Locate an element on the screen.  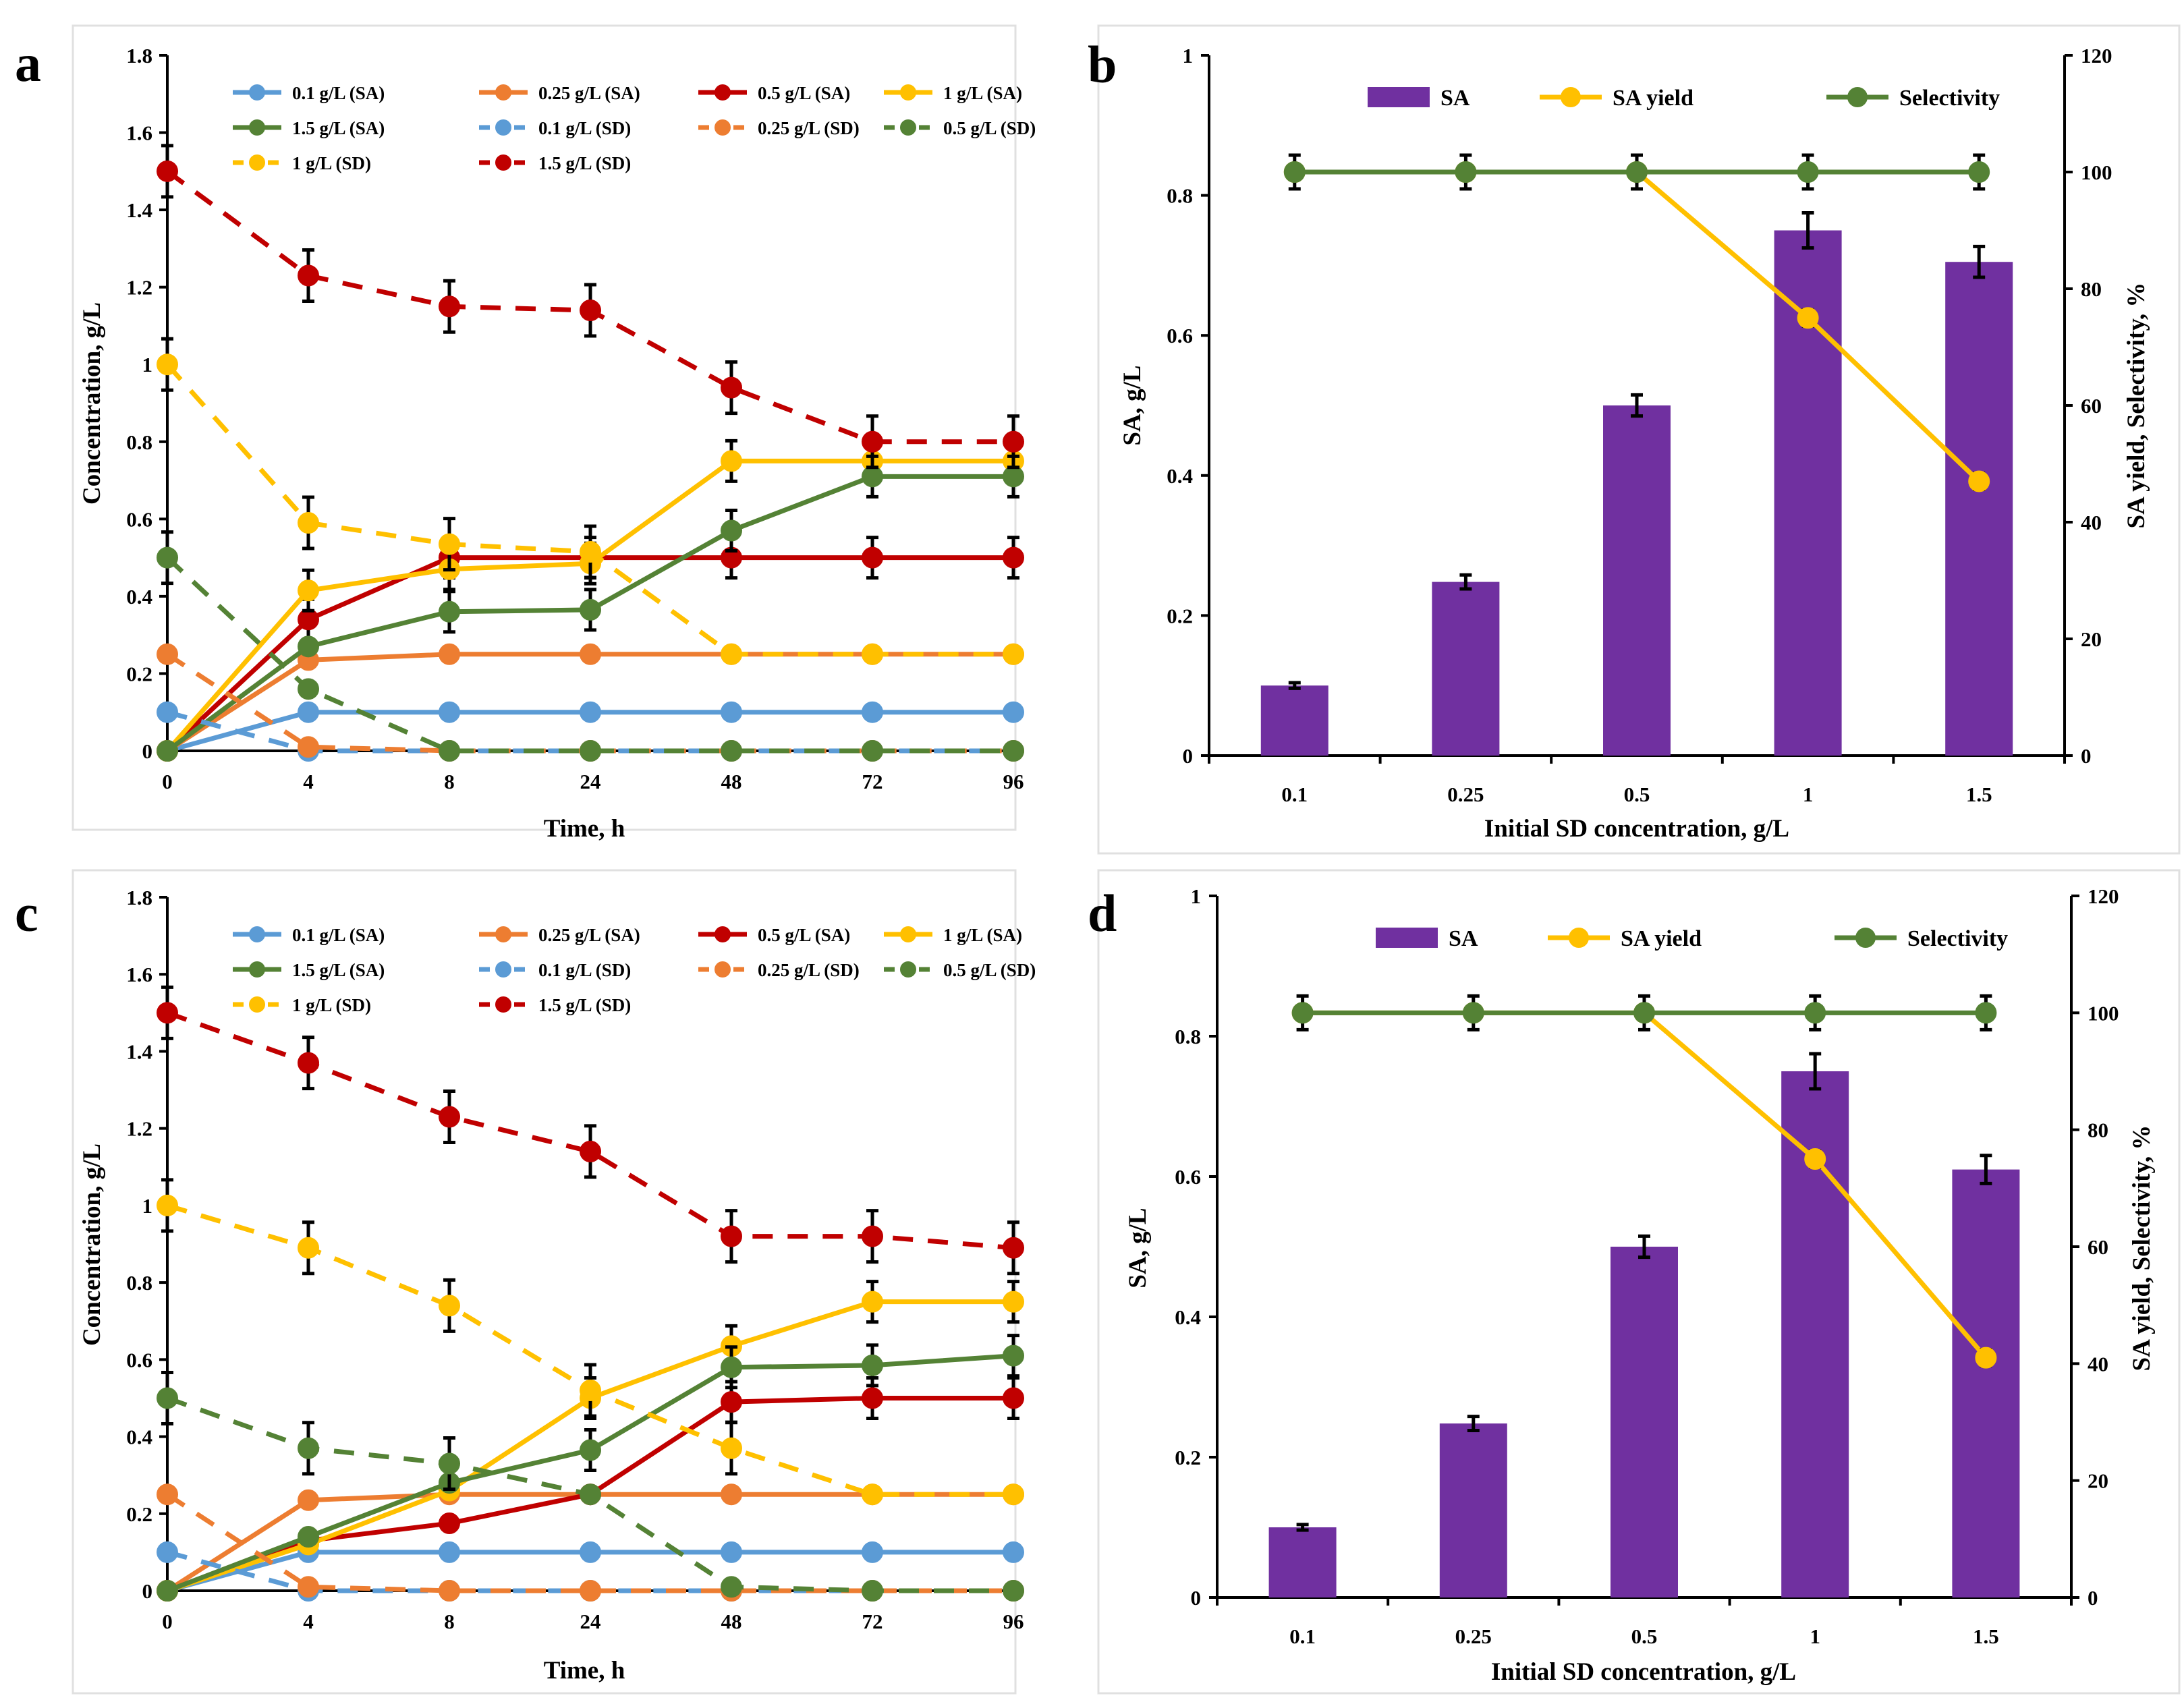
legend-label: 1.5 g/L (SA) is located at coordinates (338, 128).